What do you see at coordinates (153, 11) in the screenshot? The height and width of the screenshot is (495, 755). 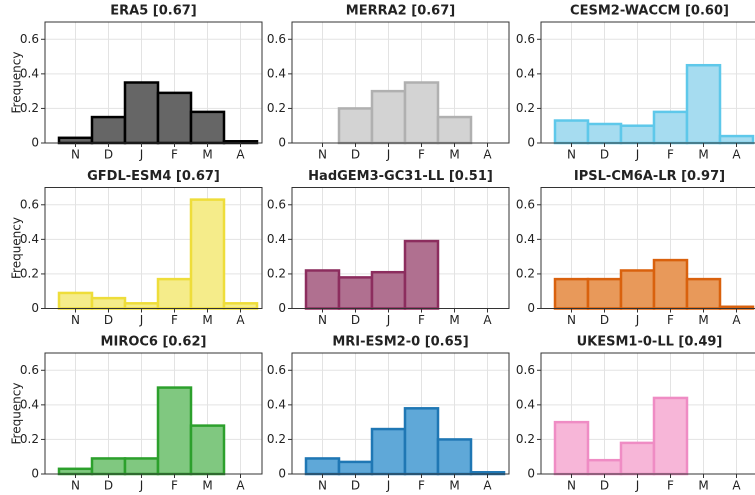 I see `panel-title: ERA5 [0.67]` at bounding box center [153, 11].